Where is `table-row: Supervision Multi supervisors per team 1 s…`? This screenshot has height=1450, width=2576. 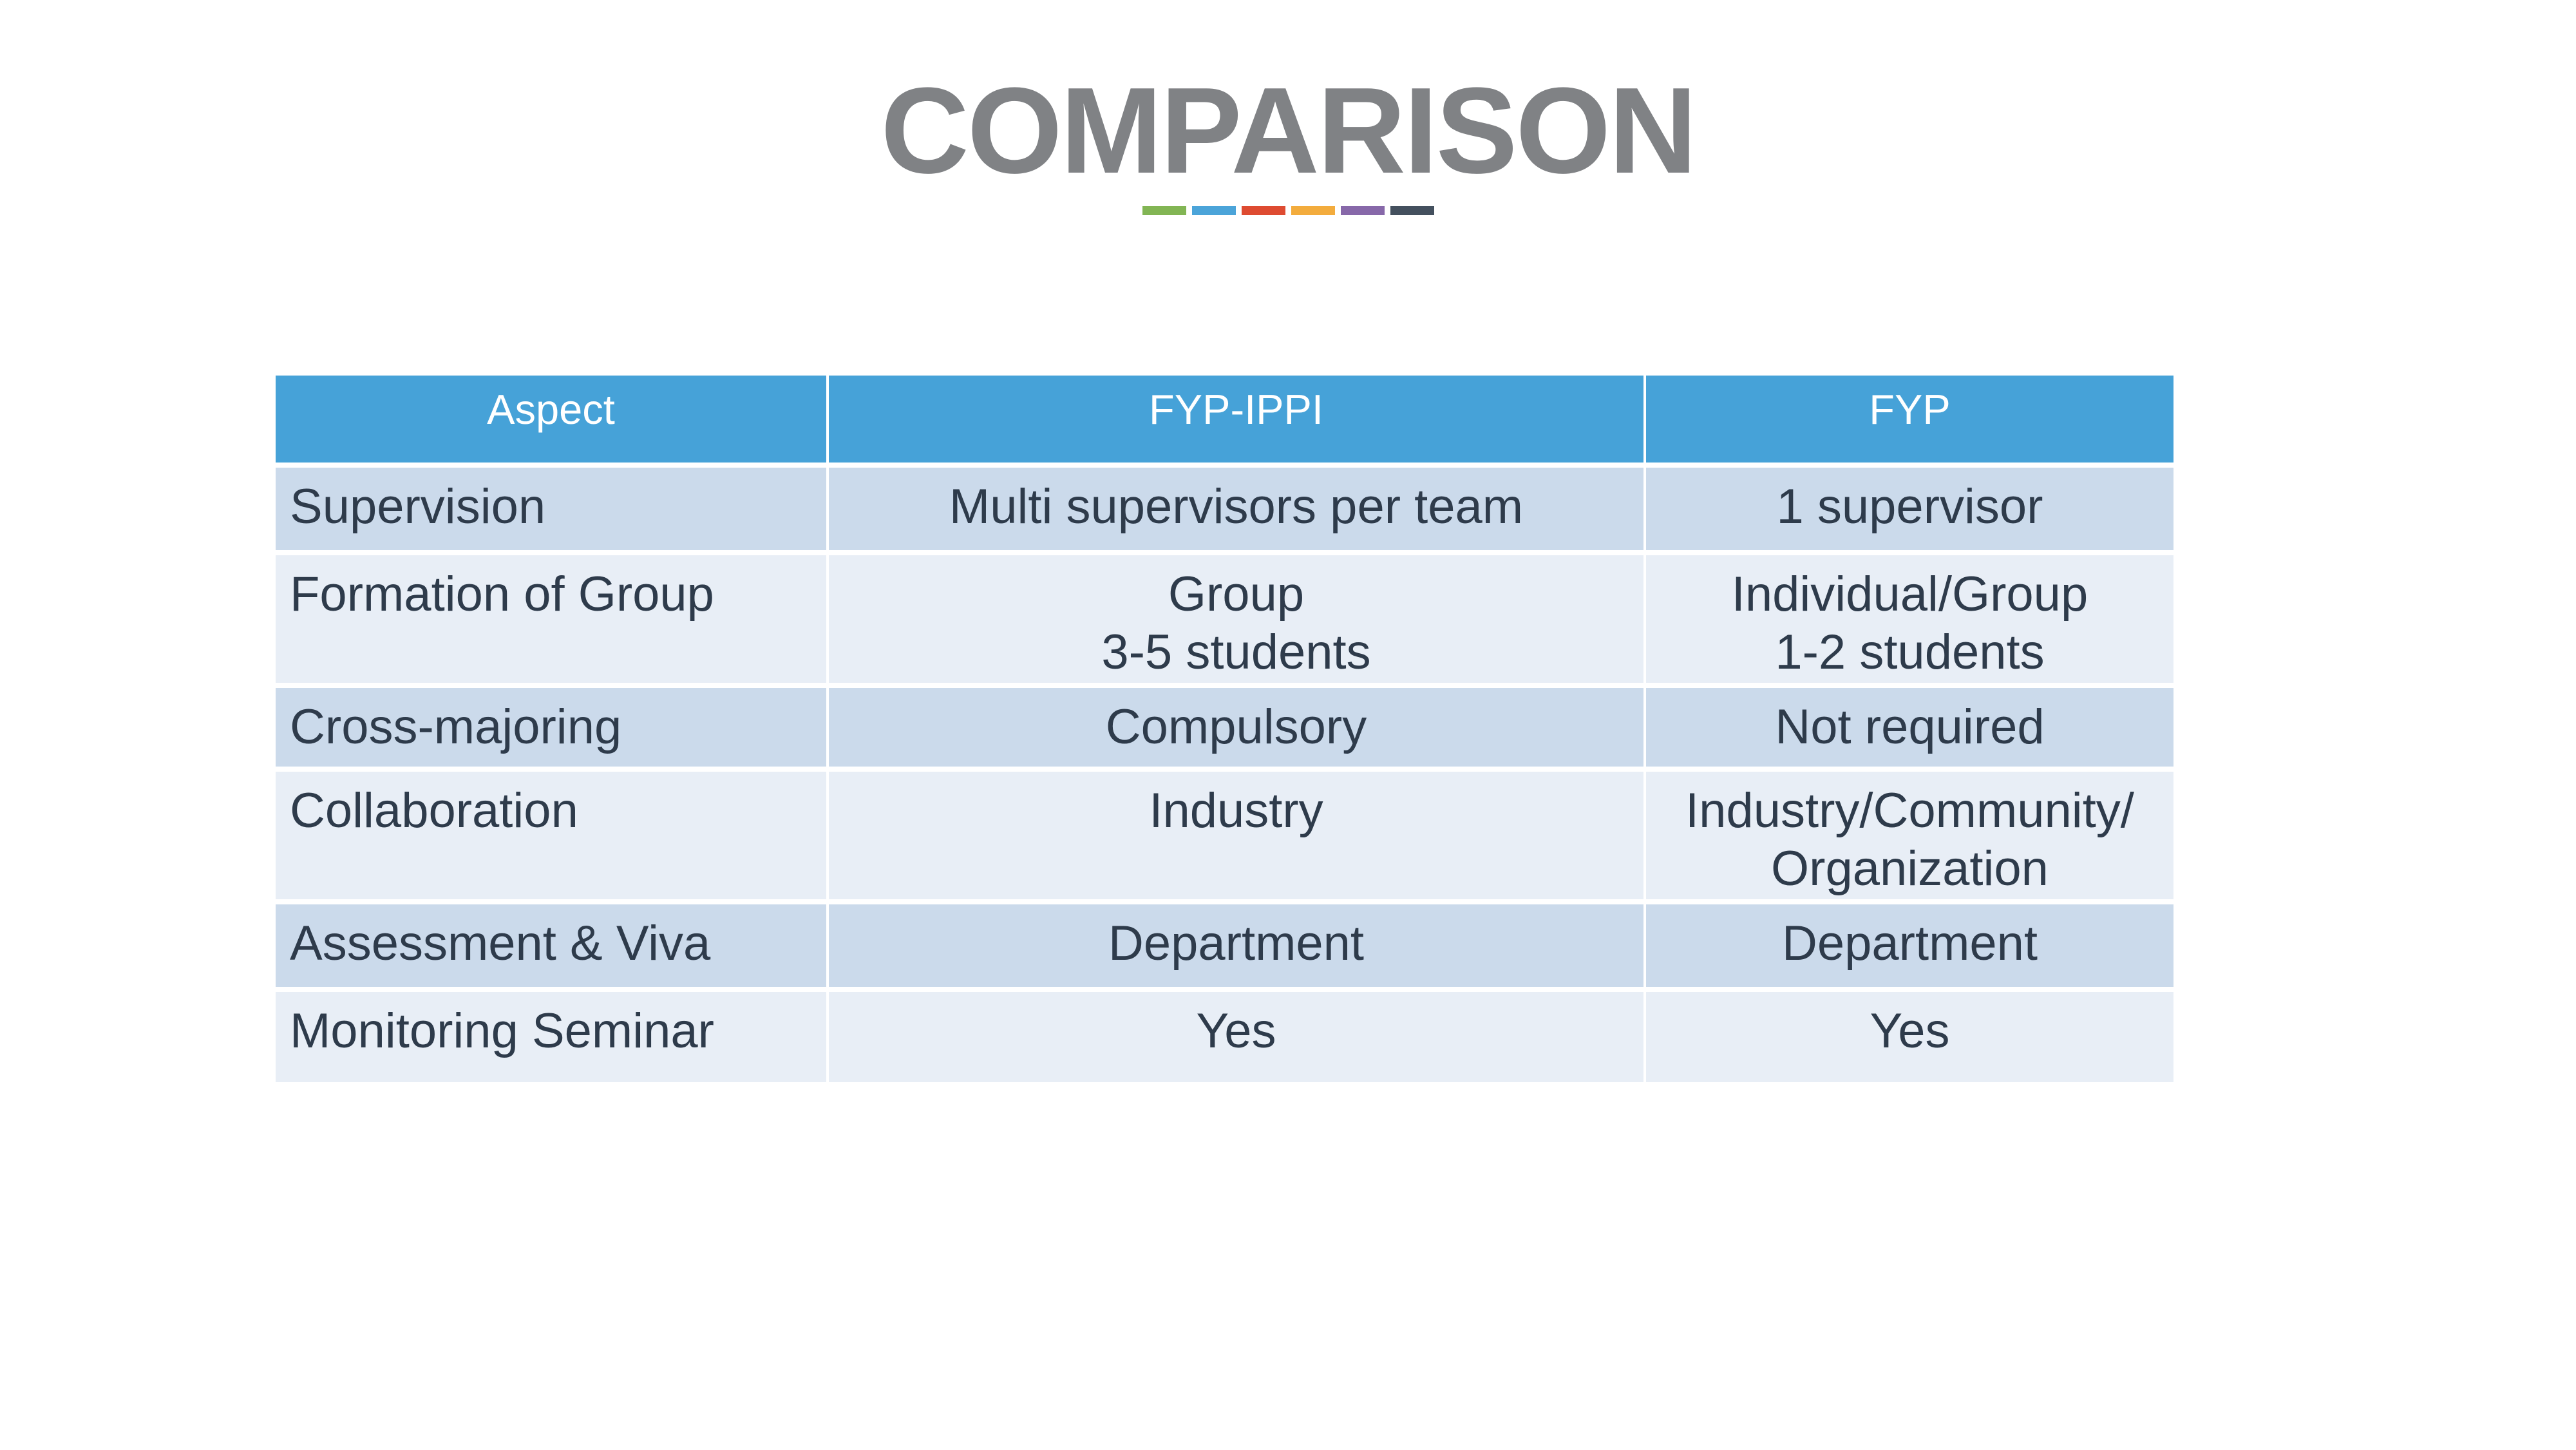
table-row: Supervision Multi supervisors per team 1 s… is located at coordinates (1225, 506).